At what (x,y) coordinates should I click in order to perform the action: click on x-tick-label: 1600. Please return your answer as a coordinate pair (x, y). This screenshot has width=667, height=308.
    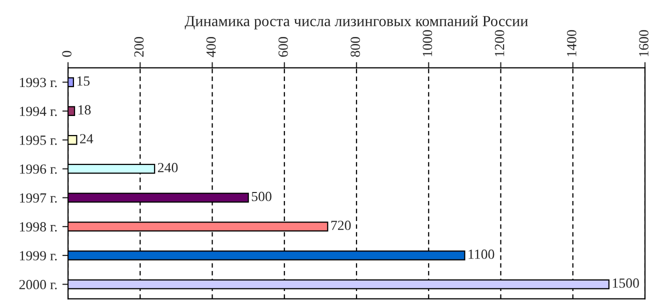
    Looking at the image, I should click on (643, 43).